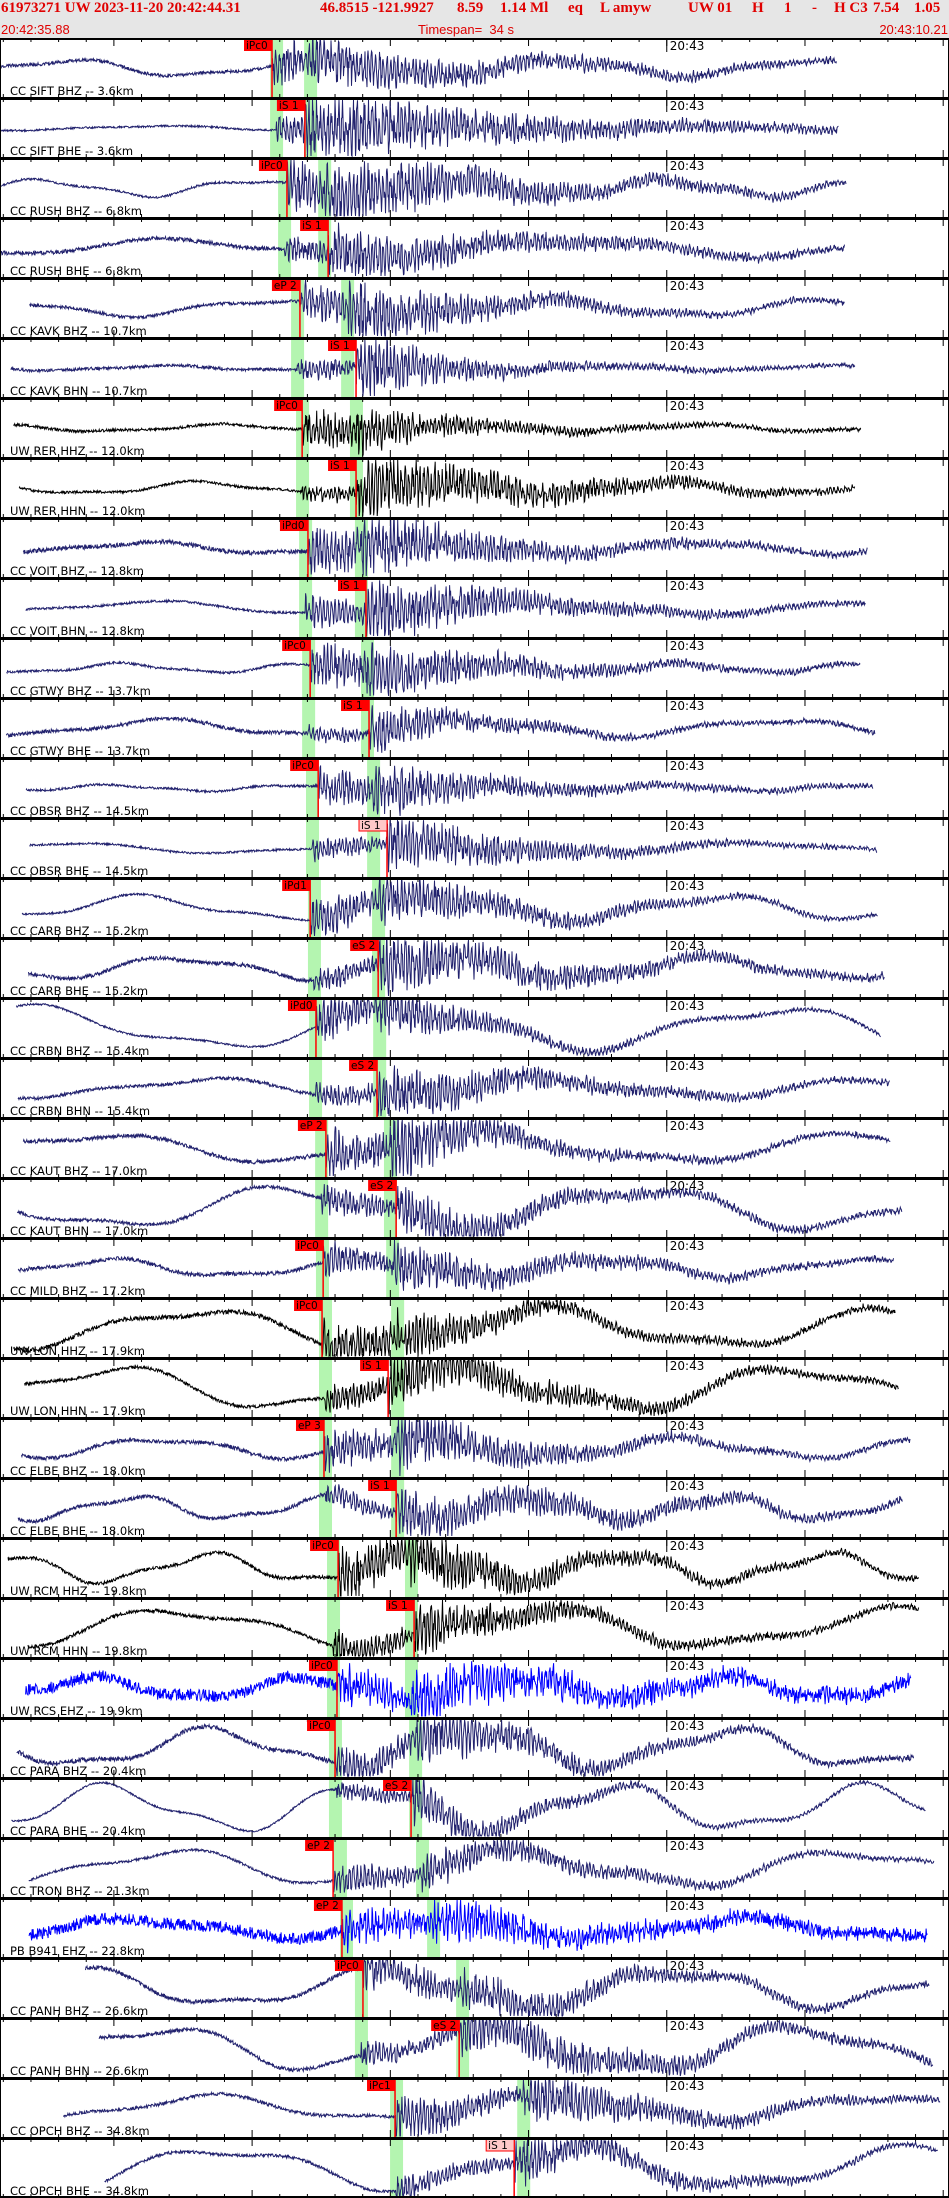  Describe the element at coordinates (474, 1507) in the screenshot. I see `trace-panel: 20:43 CC ELBE BHE -- 18.0km iS 1` at that location.